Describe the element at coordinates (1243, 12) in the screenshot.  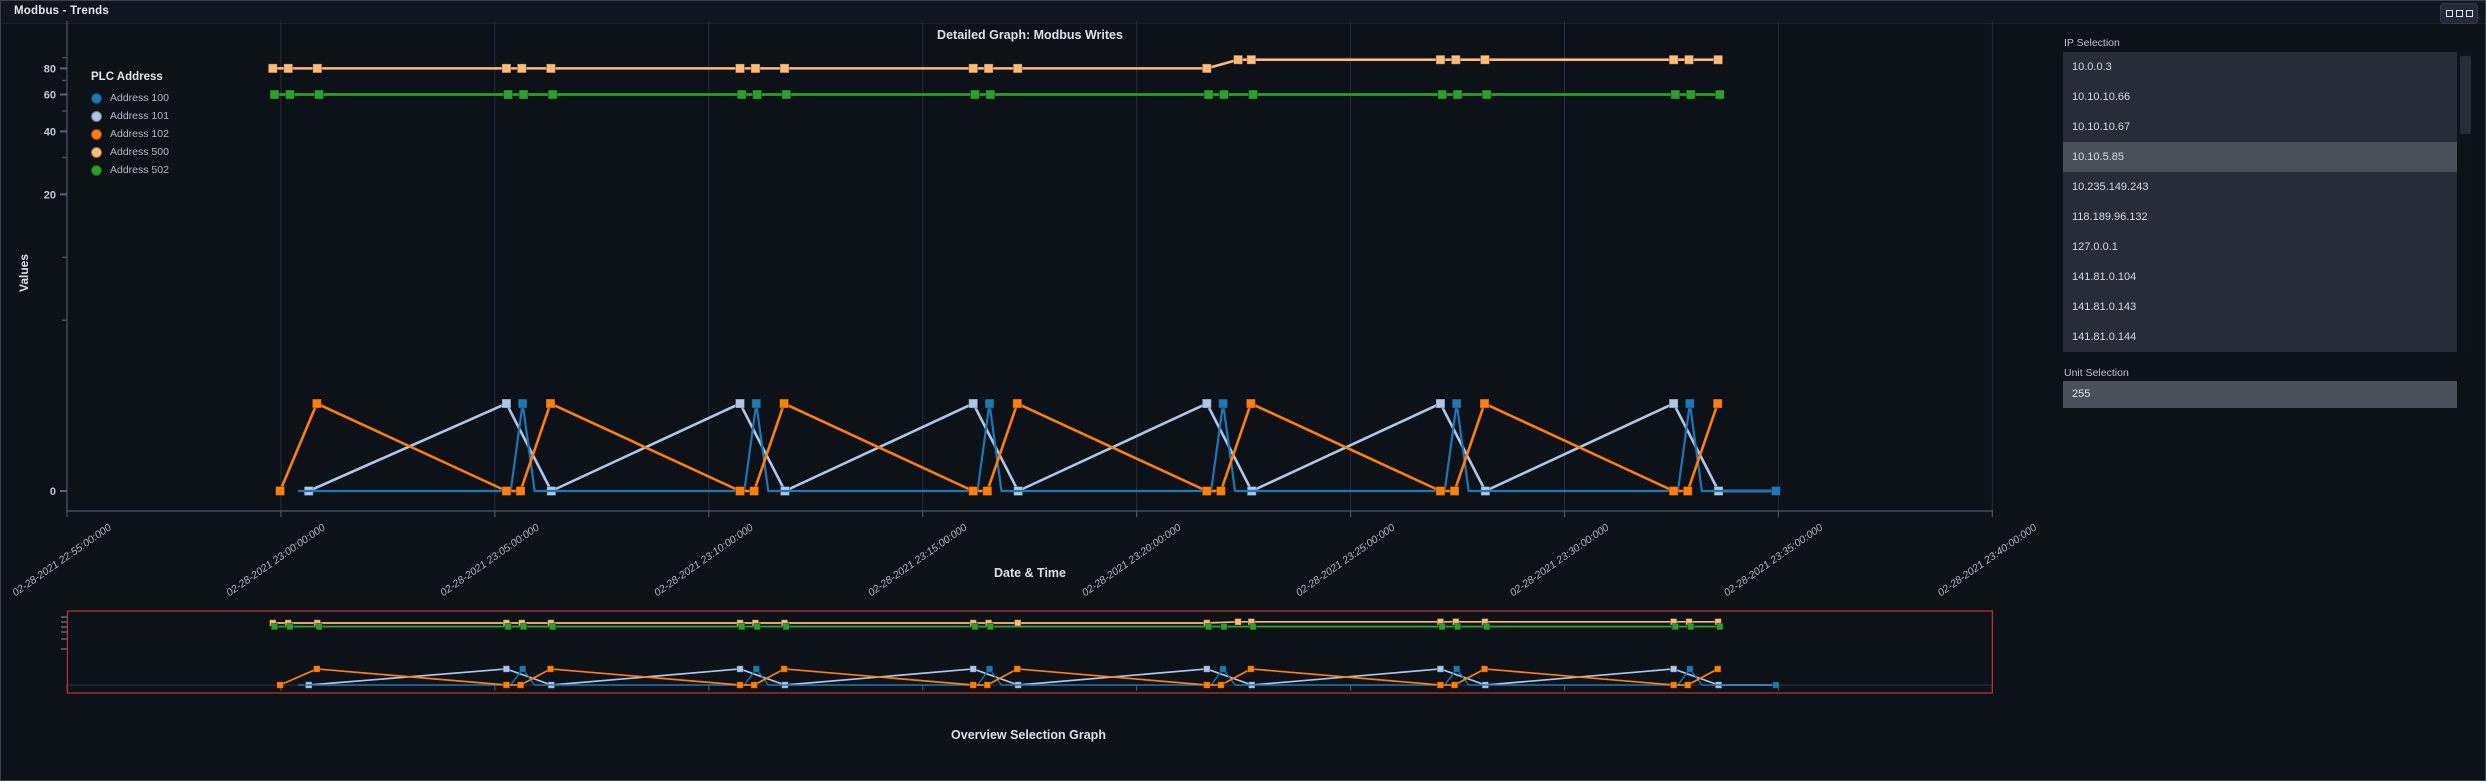
I see `window-titlebar: Modbus - Trends` at that location.